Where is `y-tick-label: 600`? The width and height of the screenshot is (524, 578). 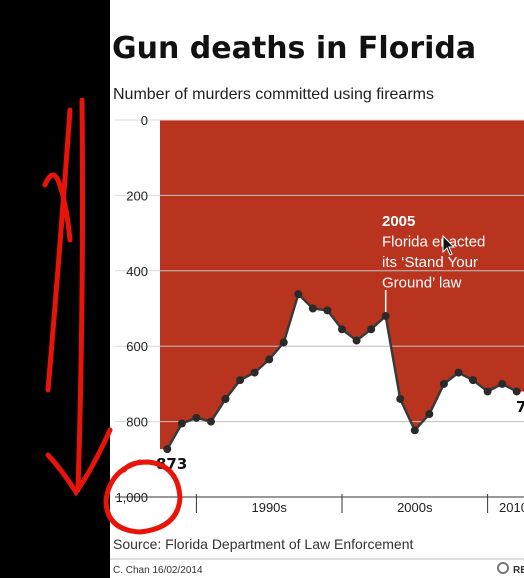 y-tick-label: 600 is located at coordinates (137, 346).